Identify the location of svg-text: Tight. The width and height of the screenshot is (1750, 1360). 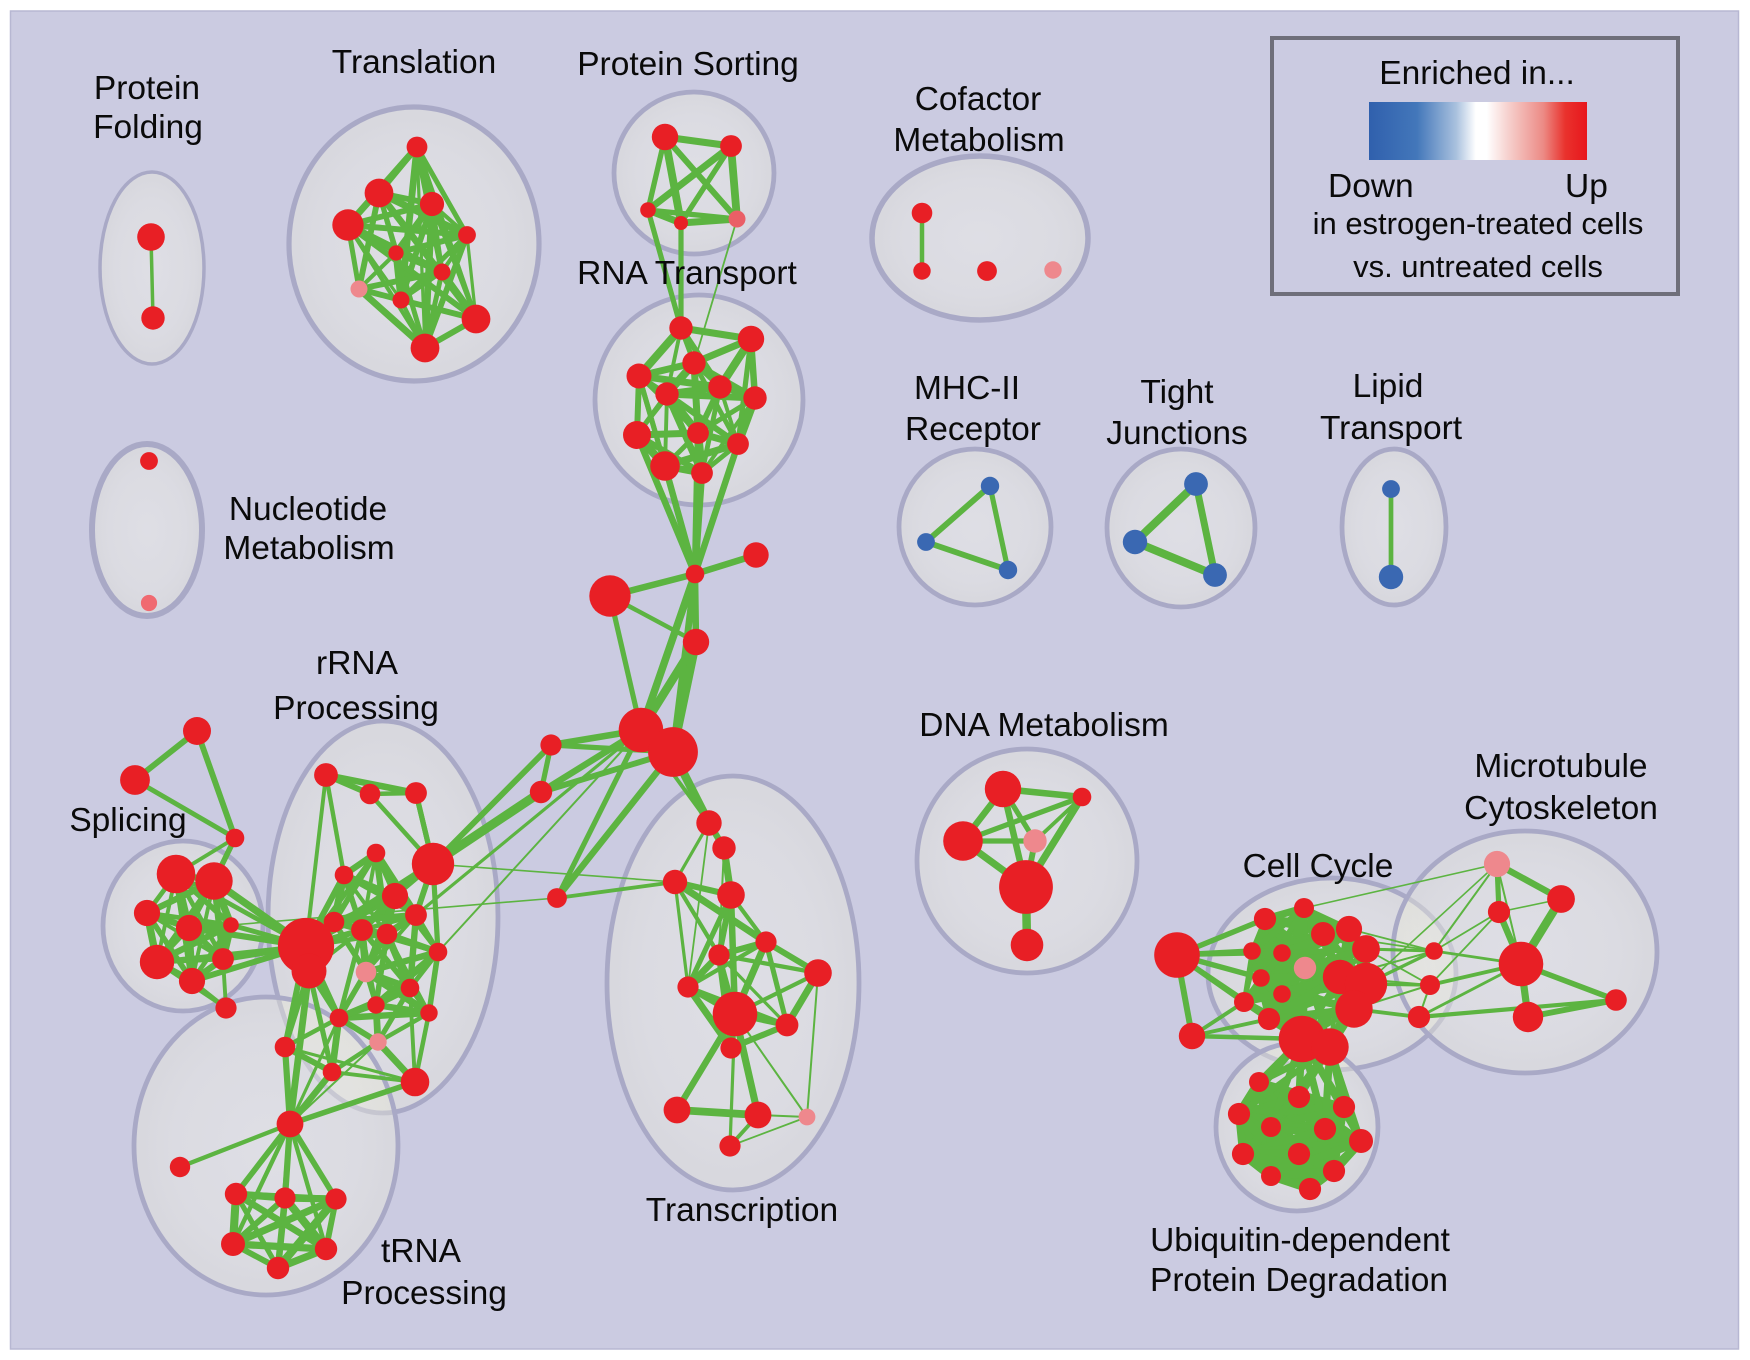
(1177, 392).